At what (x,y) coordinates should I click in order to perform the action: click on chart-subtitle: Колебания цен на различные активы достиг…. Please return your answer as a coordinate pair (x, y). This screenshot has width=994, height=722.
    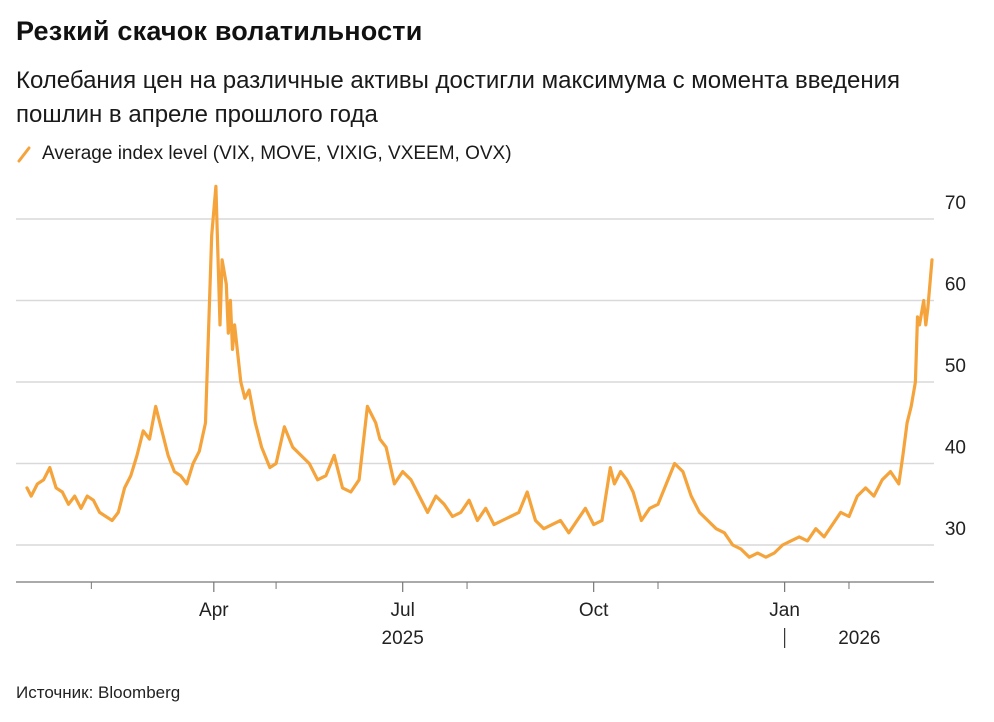
    Looking at the image, I should click on (458, 97).